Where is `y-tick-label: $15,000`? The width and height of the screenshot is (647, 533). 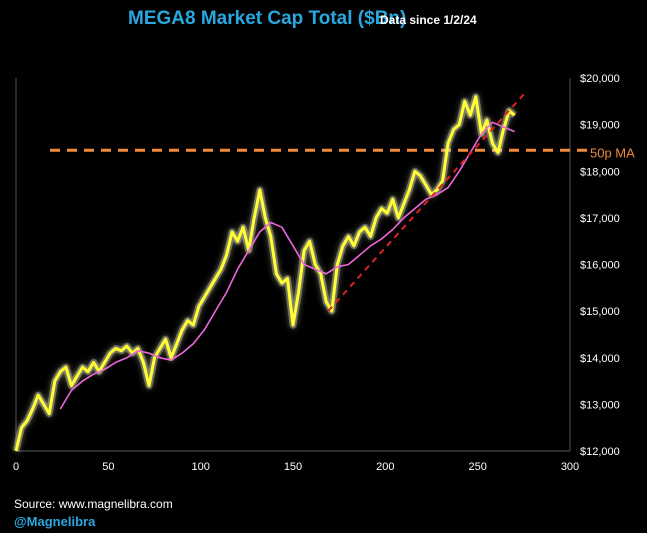 y-tick-label: $15,000 is located at coordinates (600, 312).